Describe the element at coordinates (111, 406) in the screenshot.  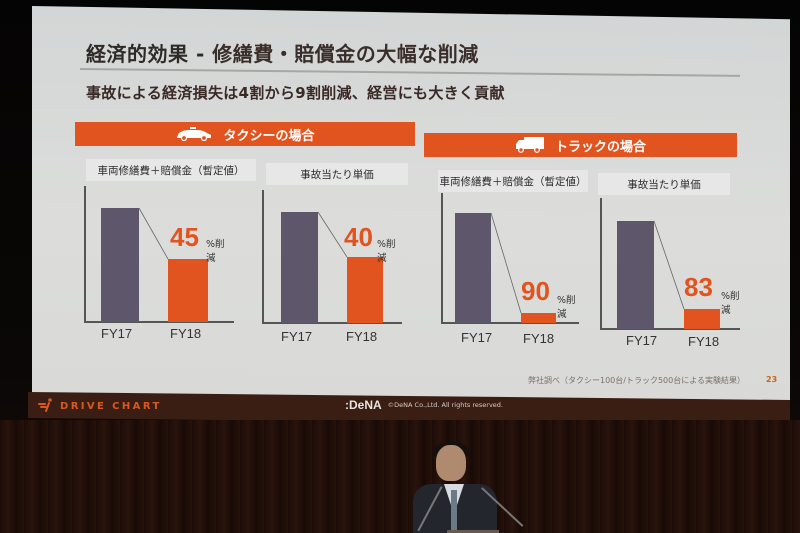
I see `brand-name: DRIVE CHART` at that location.